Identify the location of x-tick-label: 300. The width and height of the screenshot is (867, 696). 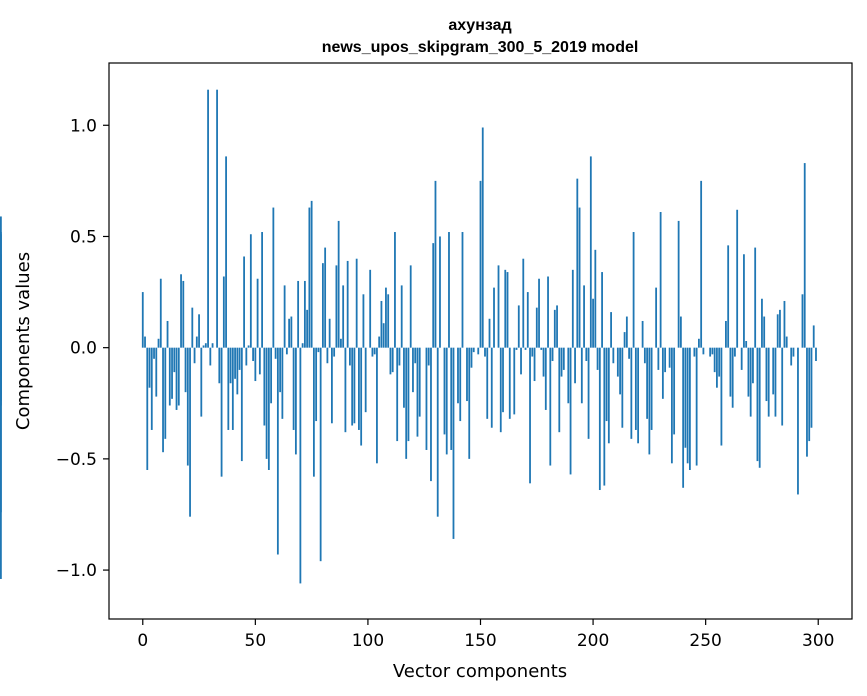
(818, 641).